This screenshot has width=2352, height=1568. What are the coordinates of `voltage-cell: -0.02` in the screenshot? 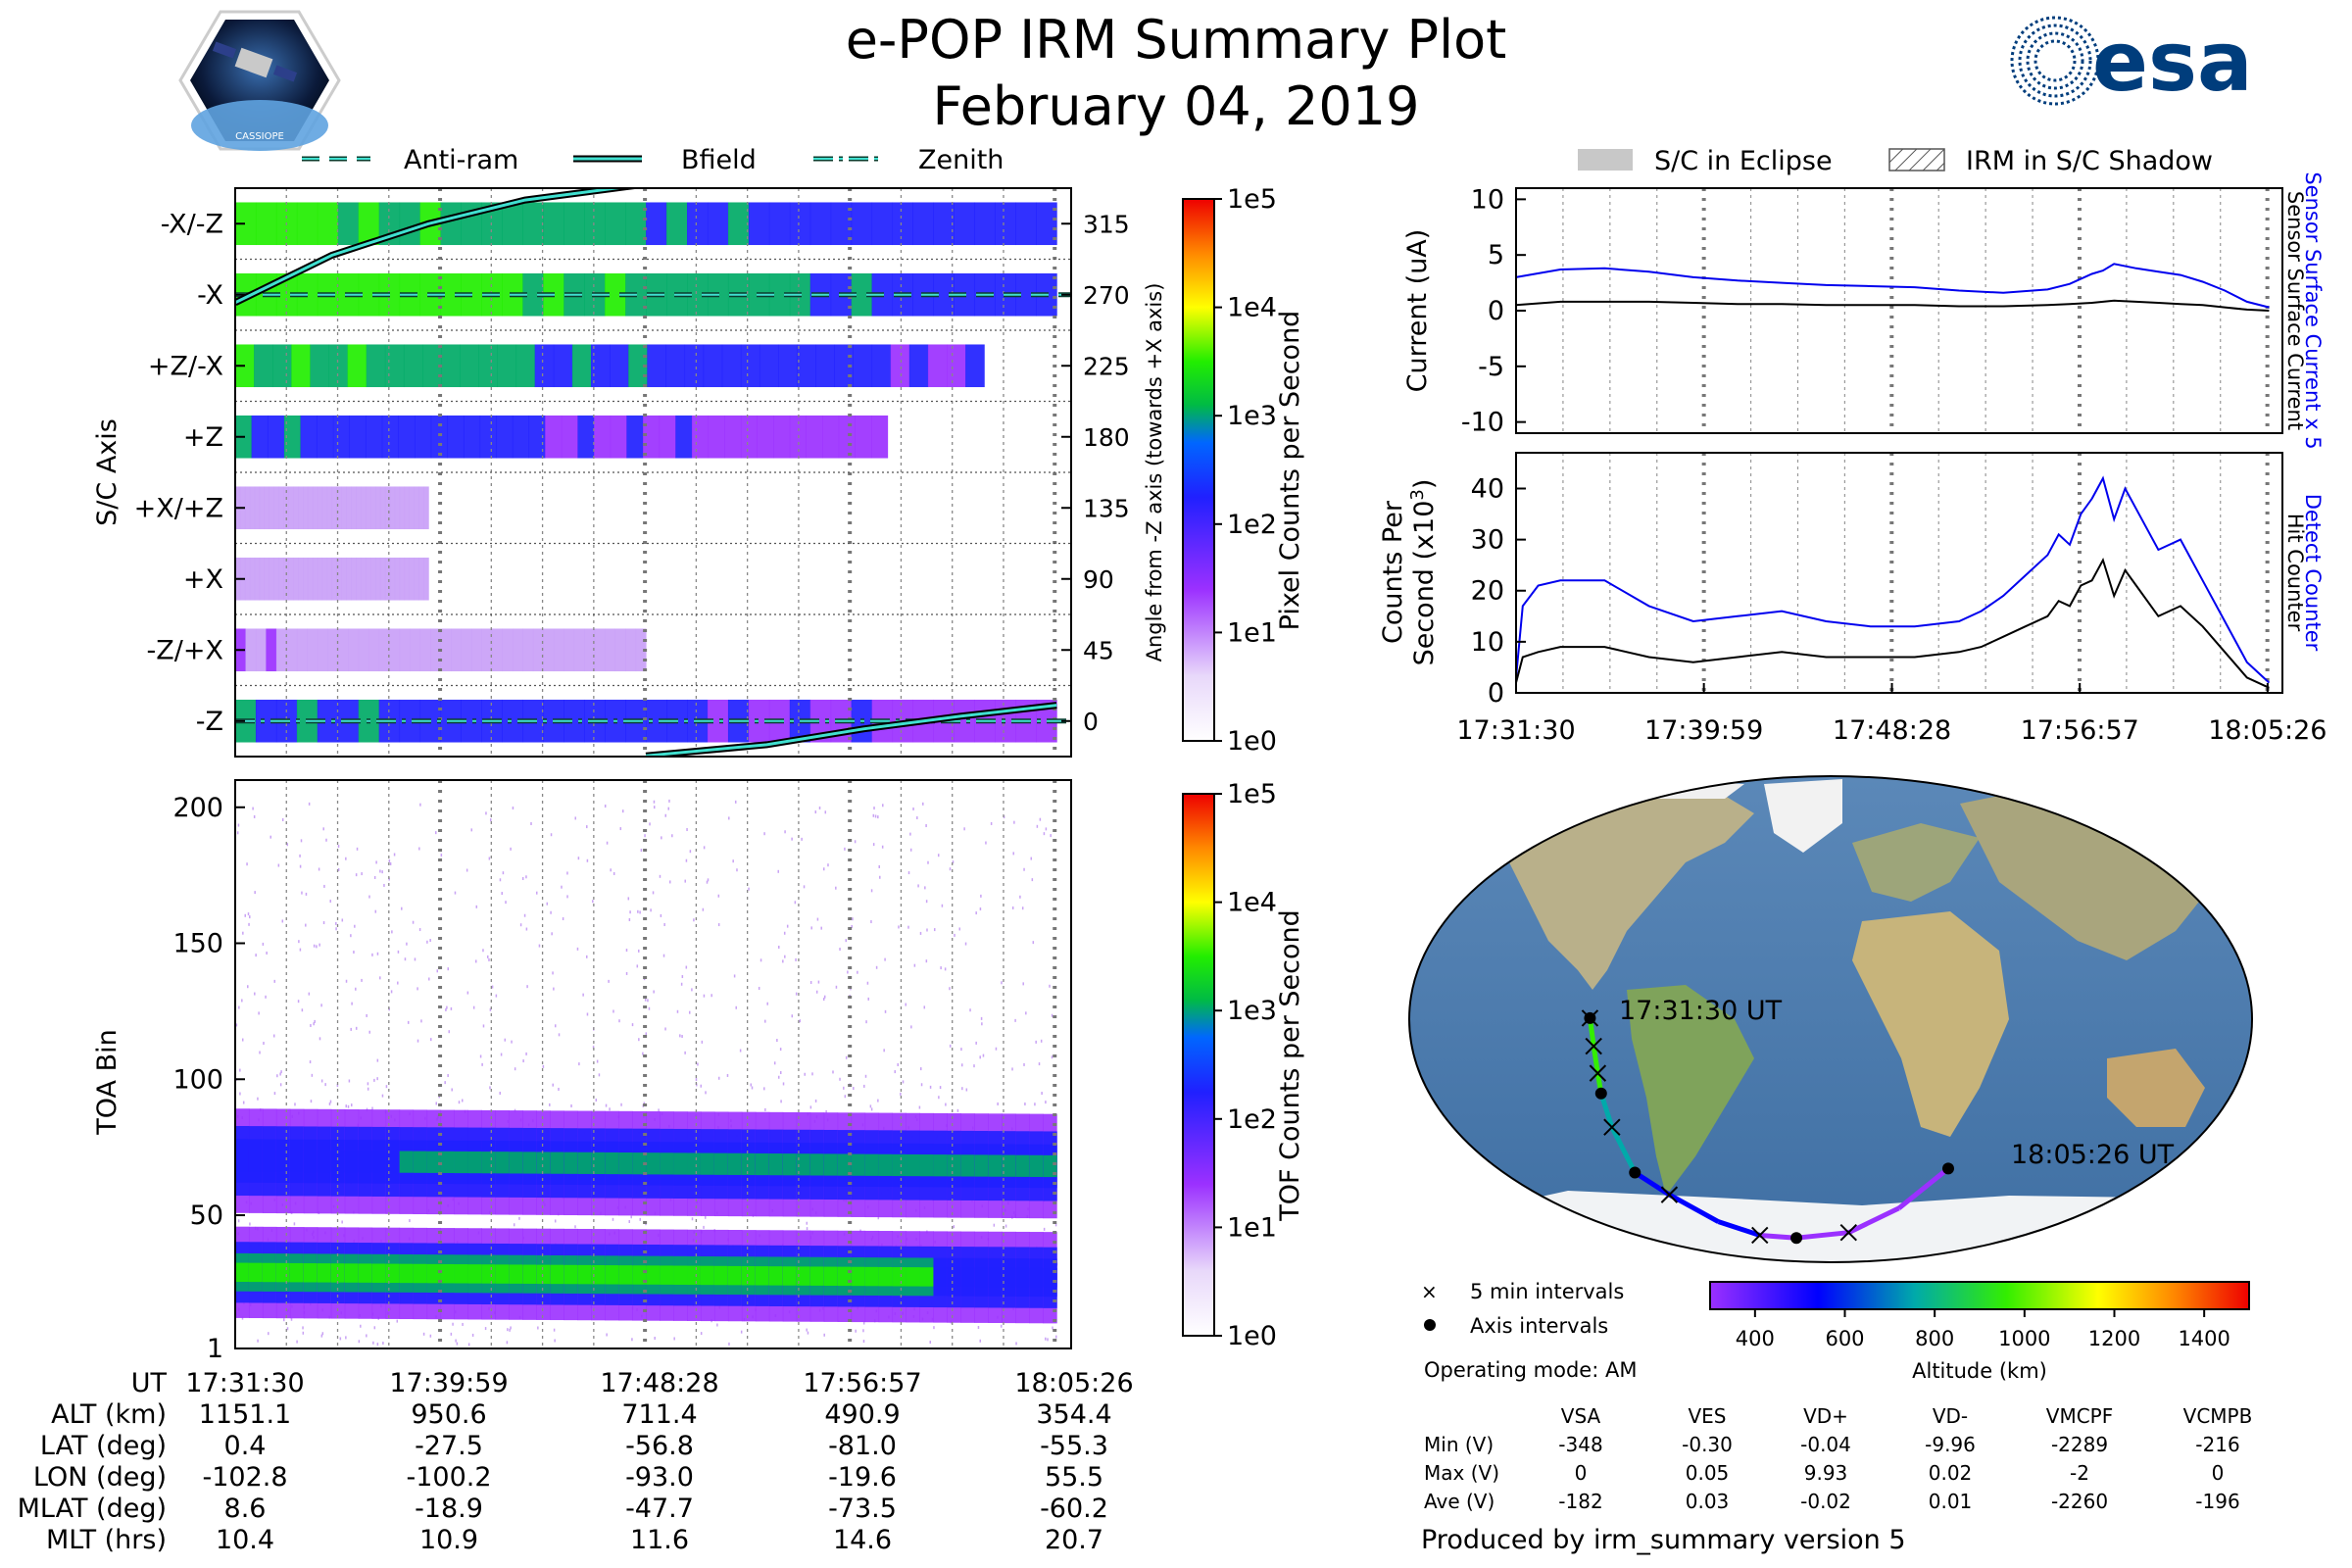 It's located at (1825, 1501).